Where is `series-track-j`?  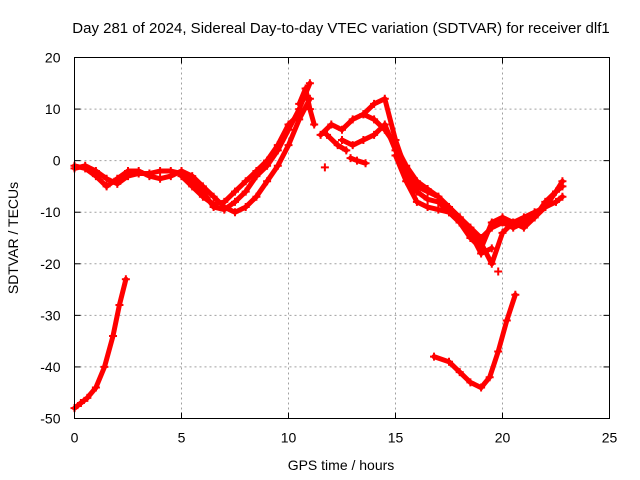
series-track-j is located at coordinates (307, 106).